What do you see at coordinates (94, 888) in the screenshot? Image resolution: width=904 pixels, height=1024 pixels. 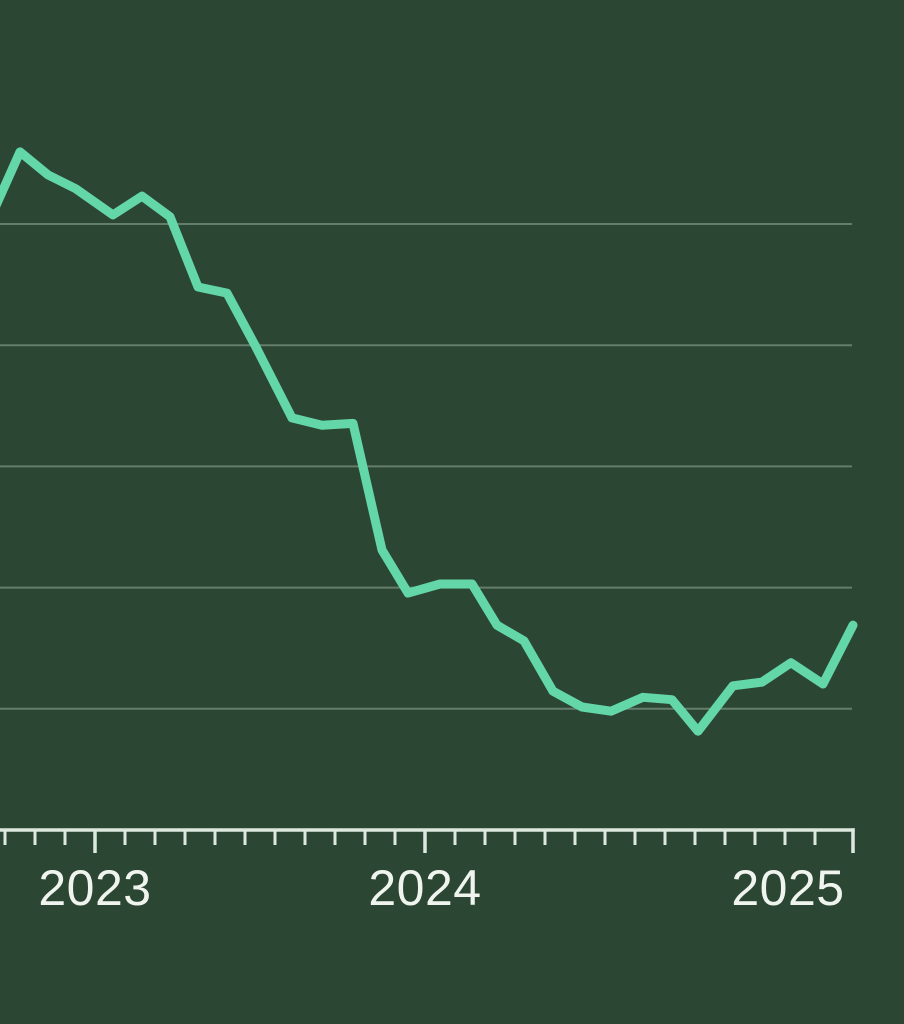 I see `year-label: 2023` at bounding box center [94, 888].